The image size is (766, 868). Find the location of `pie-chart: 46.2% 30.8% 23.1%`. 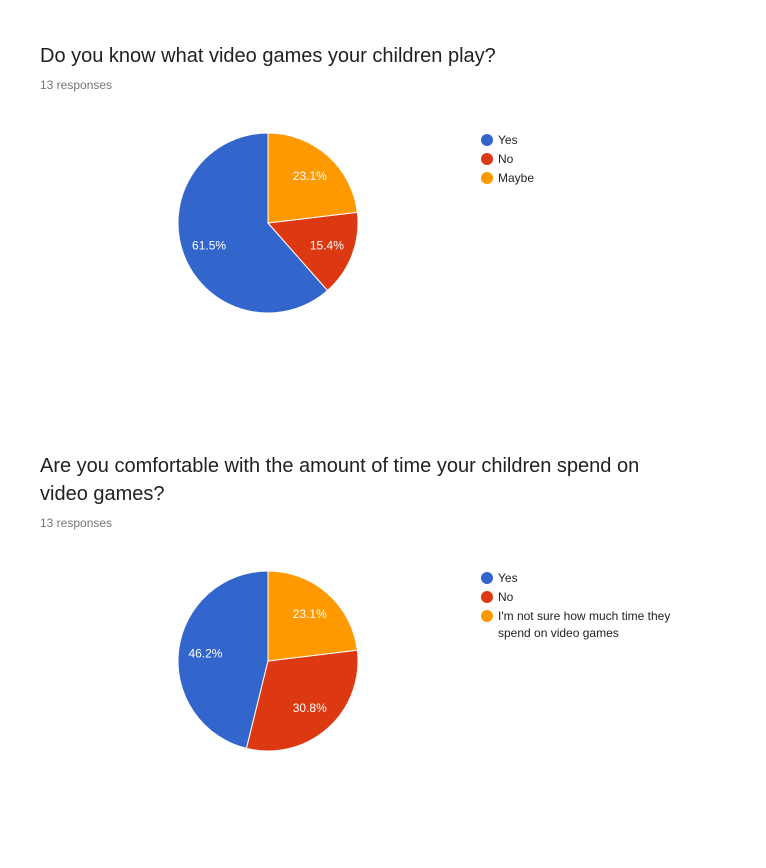

pie-chart: 46.2% 30.8% 23.1% is located at coordinates (268, 661).